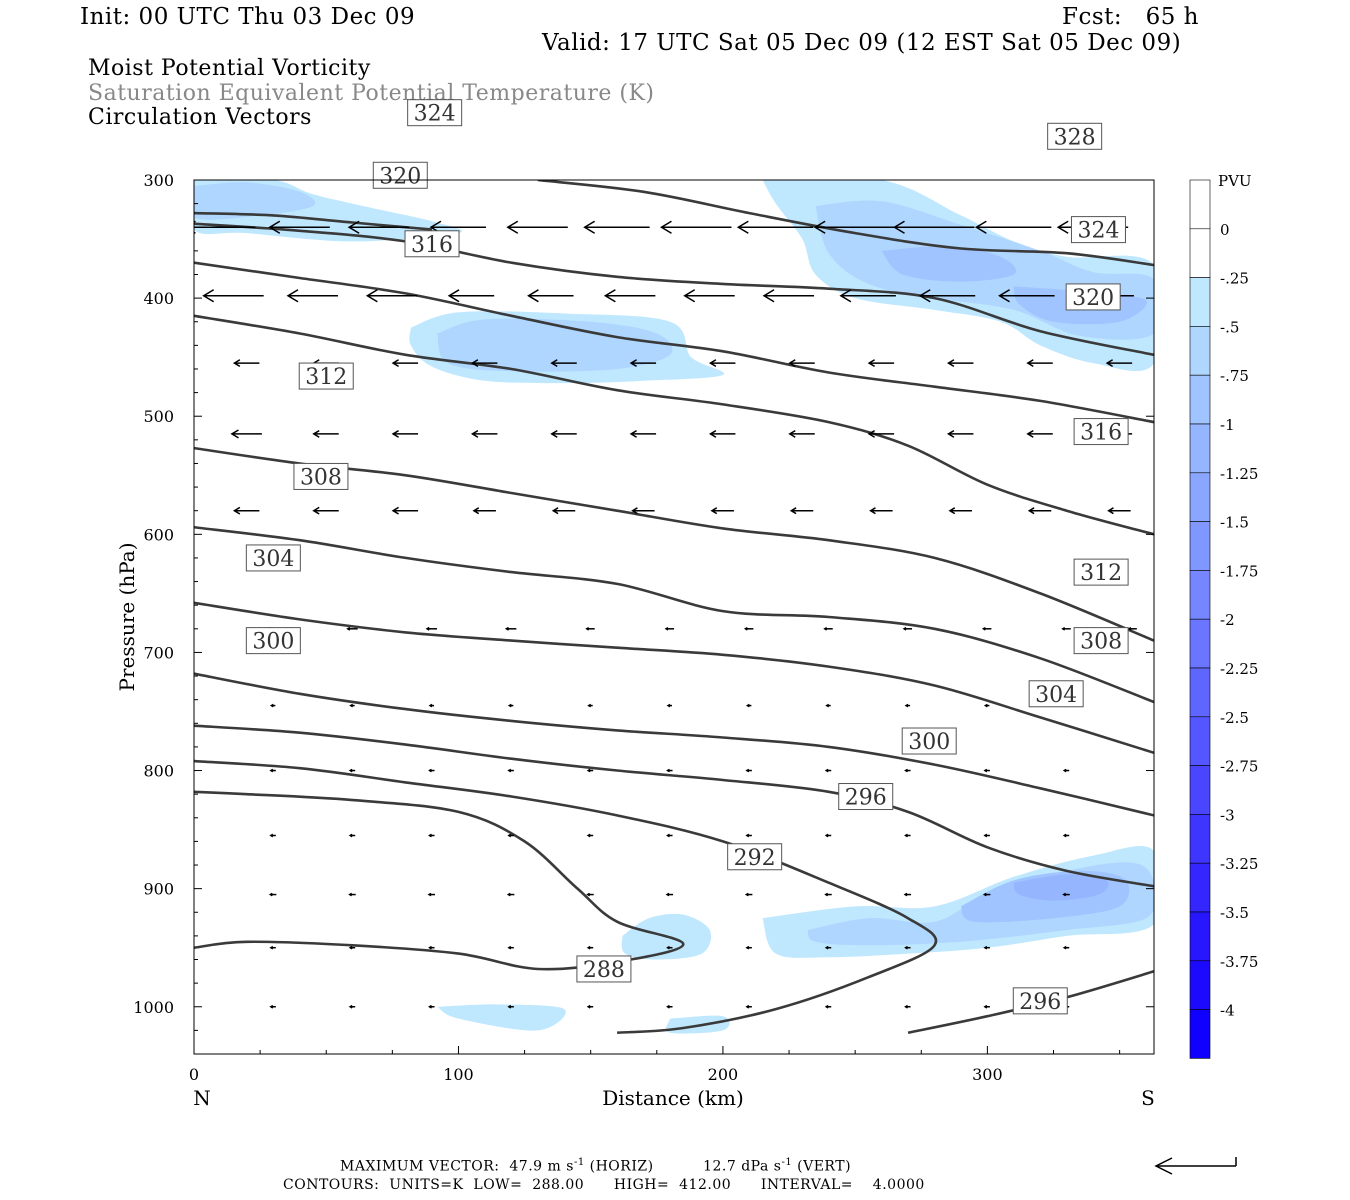 The width and height of the screenshot is (1350, 1200). I want to click on x-tick-label: 100, so click(458, 1074).